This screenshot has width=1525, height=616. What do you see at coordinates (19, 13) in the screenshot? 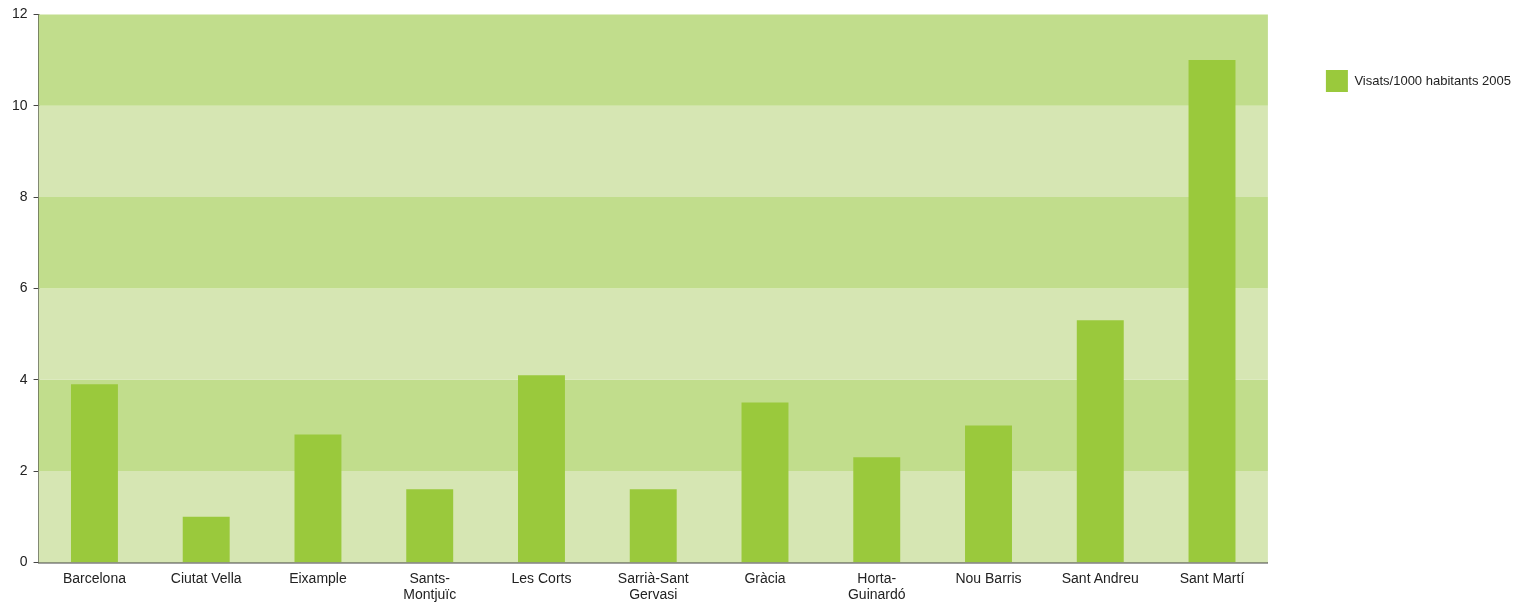
I see `y-tick-label: 12` at bounding box center [19, 13].